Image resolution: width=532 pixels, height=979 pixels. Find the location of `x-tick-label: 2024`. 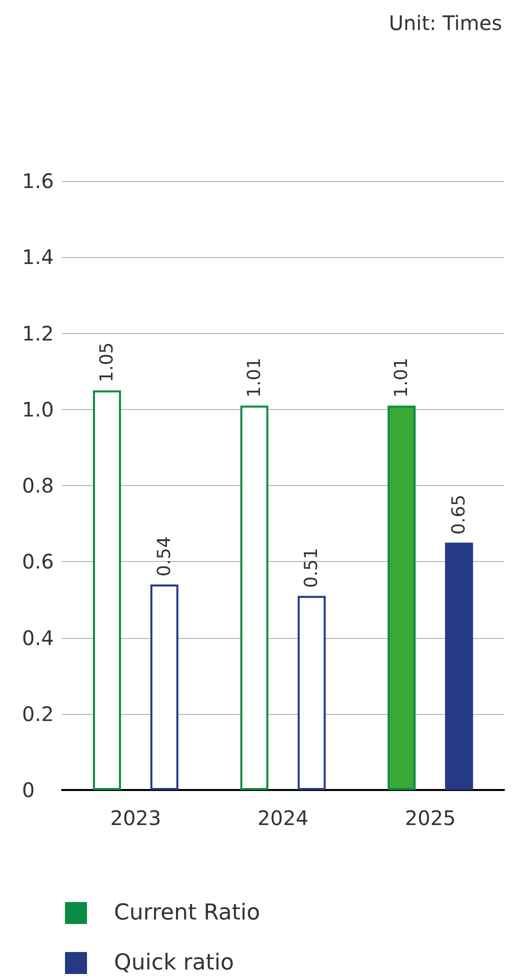

x-tick-label: 2024 is located at coordinates (283, 818).